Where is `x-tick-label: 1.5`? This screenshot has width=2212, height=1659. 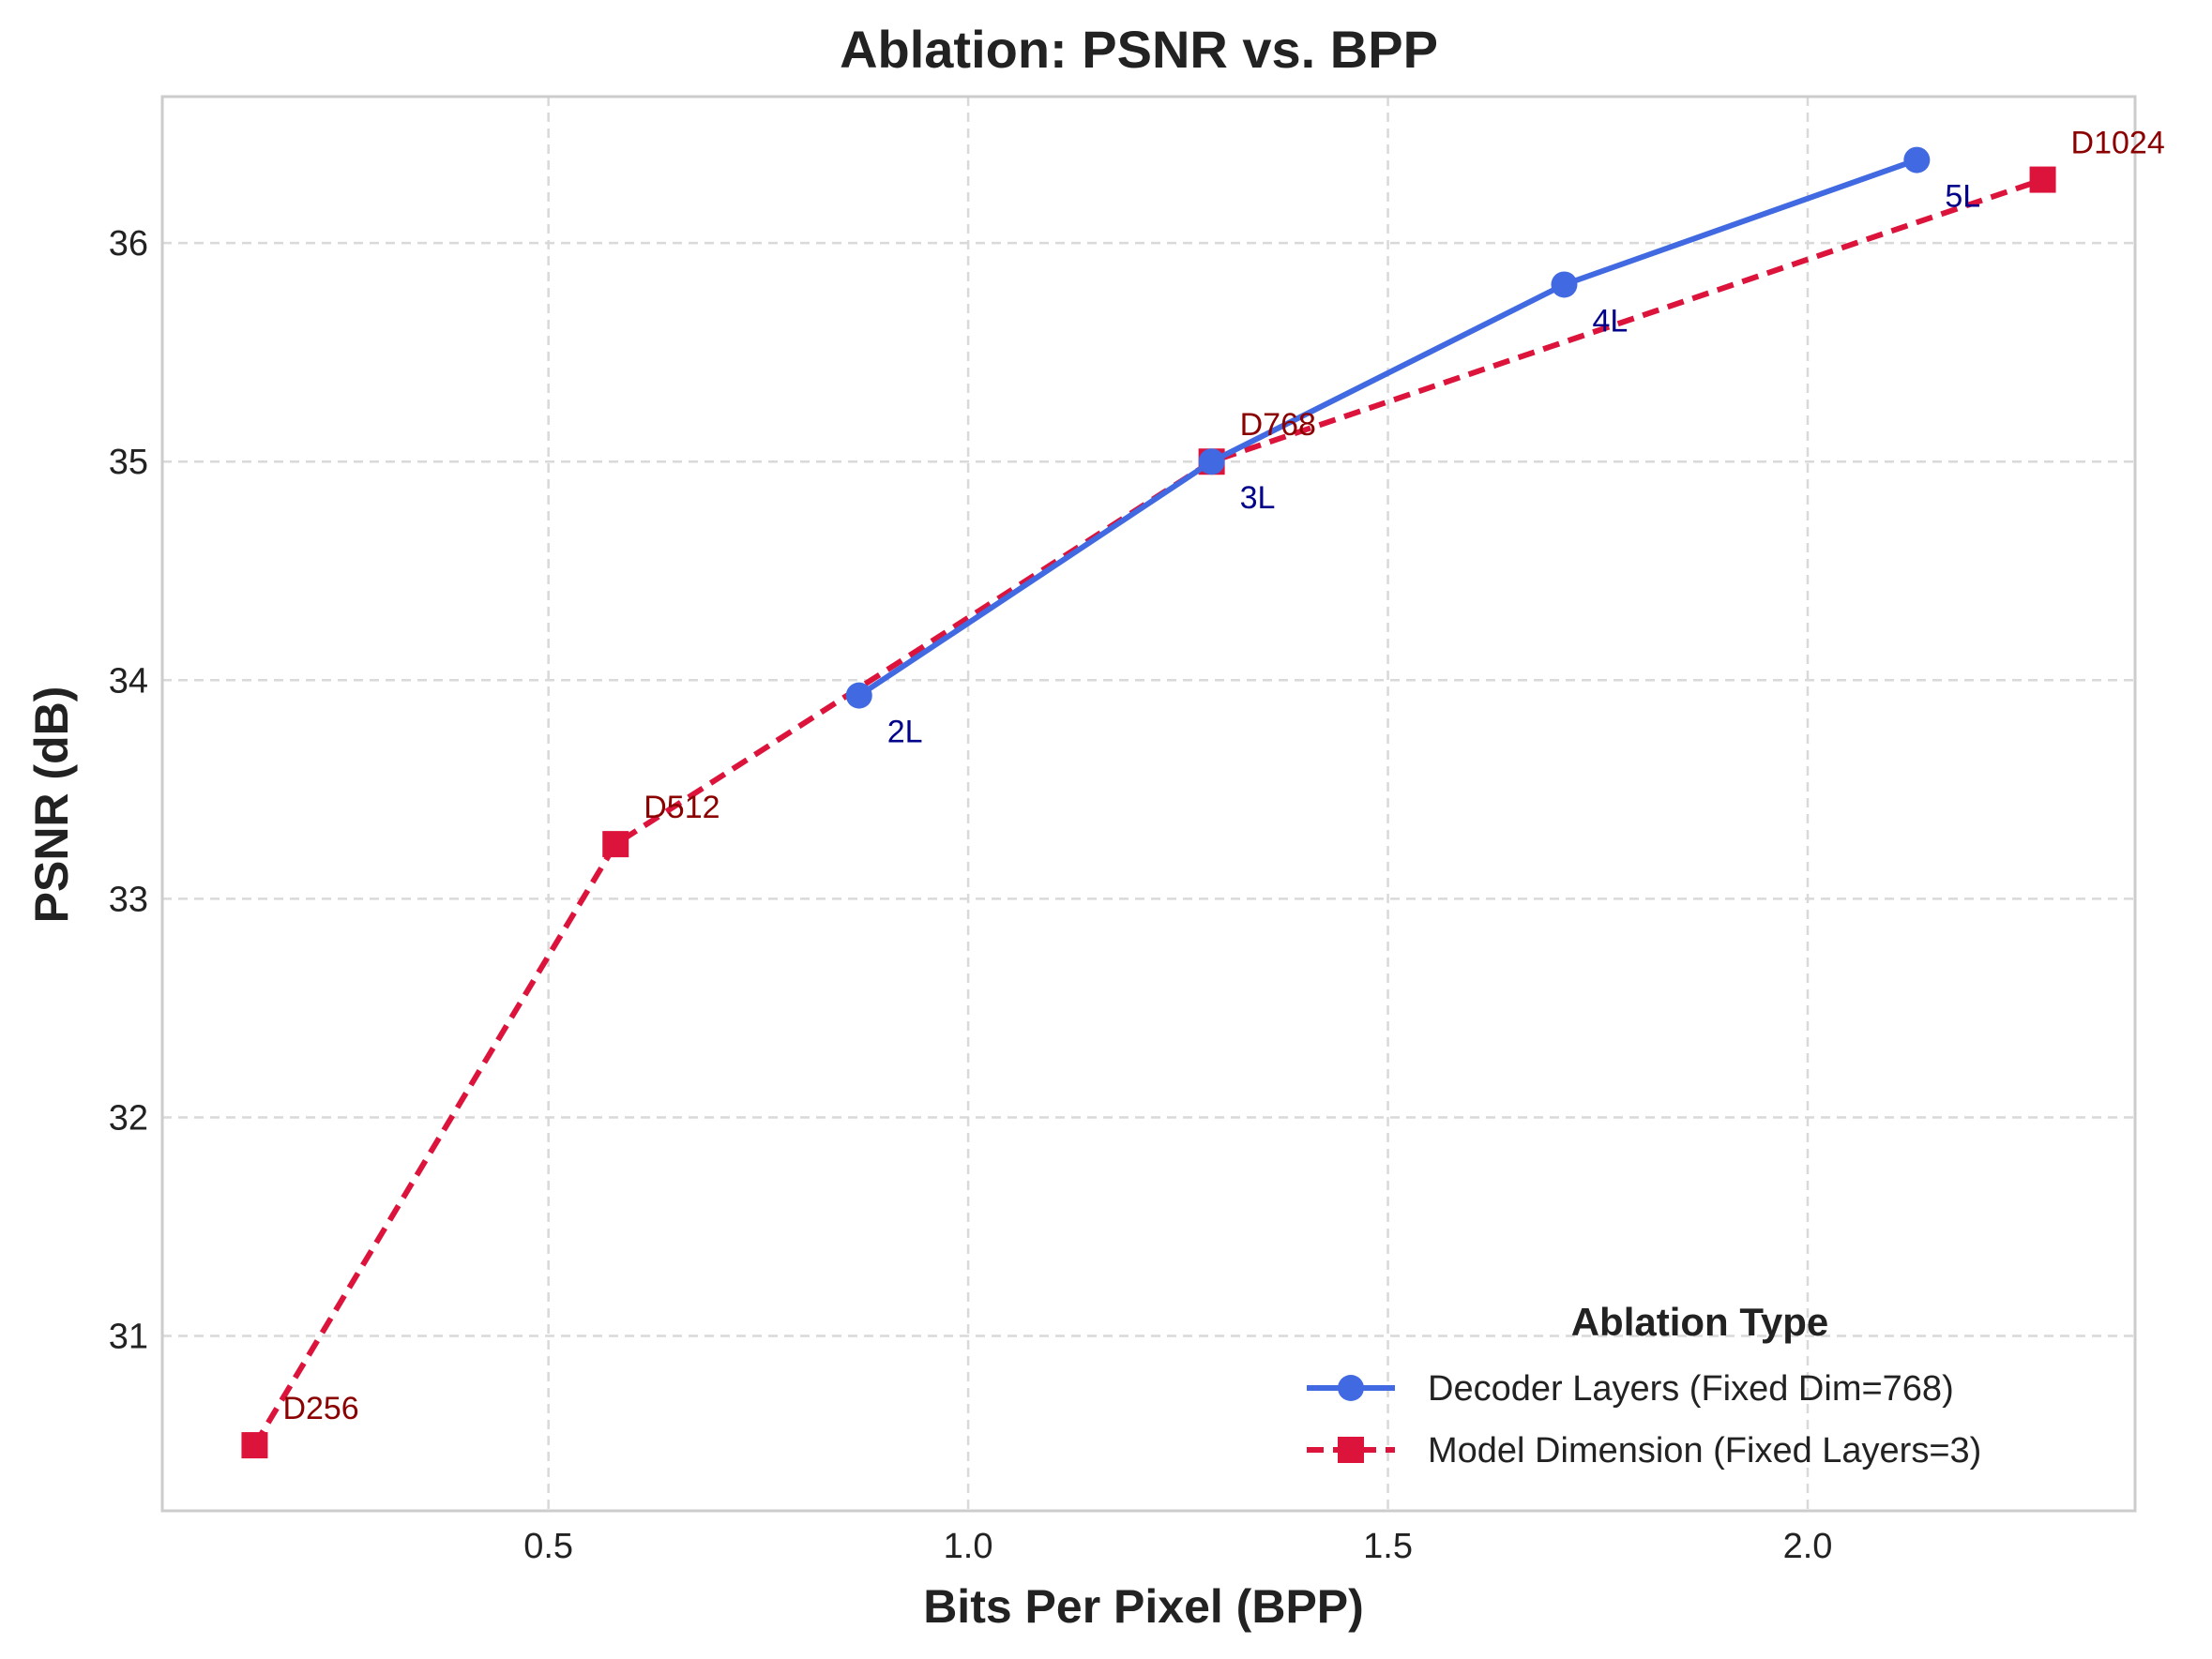 x-tick-label: 1.5 is located at coordinates (1388, 1547).